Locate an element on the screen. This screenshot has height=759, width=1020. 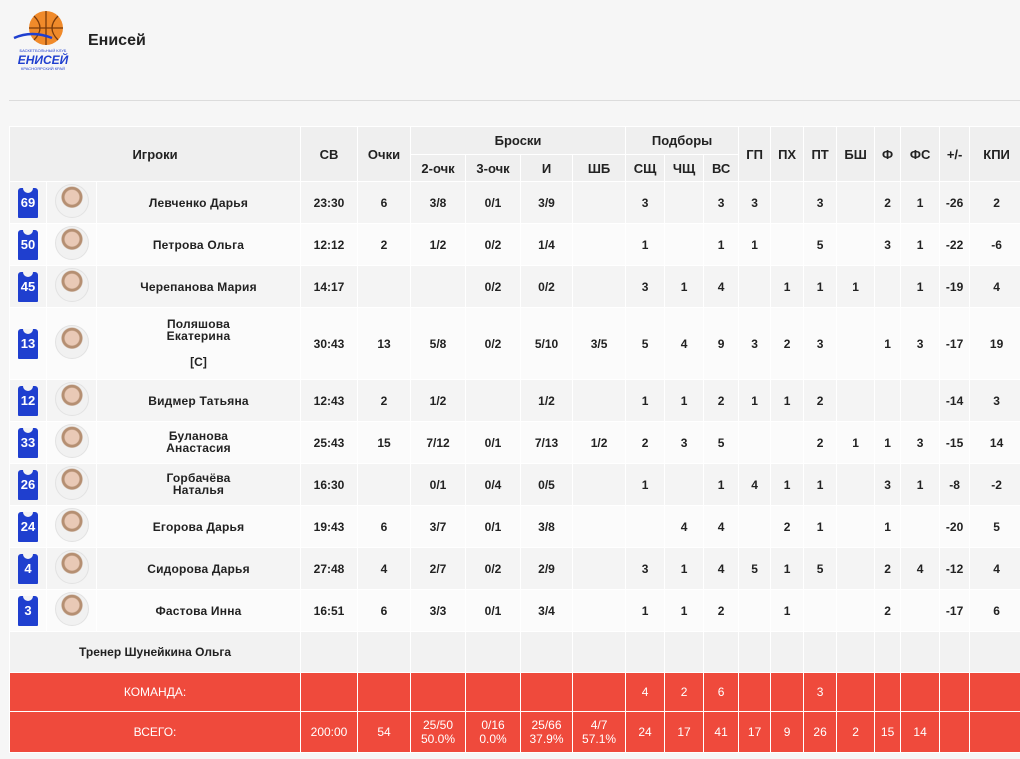
col-f: Ф is located at coordinates (888, 154).